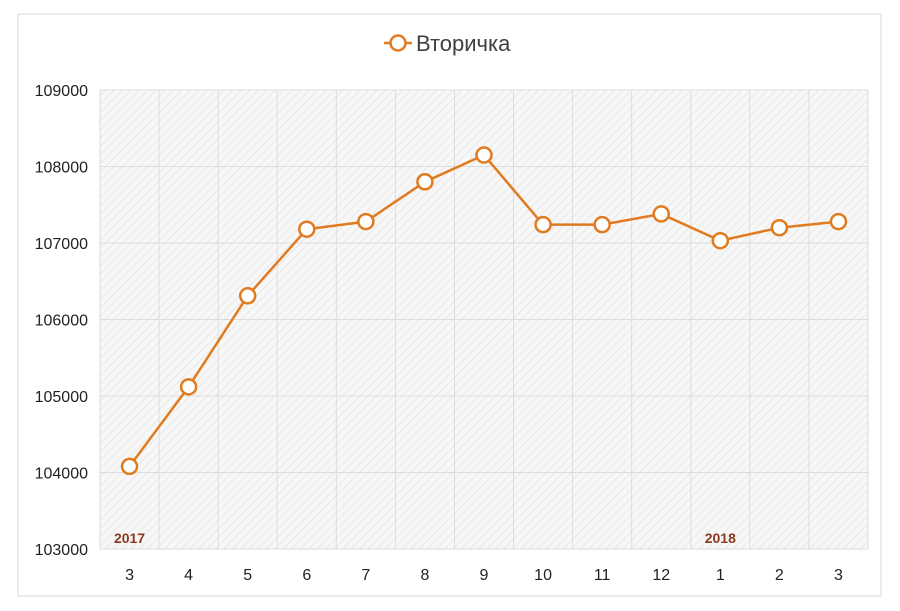 Image resolution: width=900 pixels, height=611 pixels. Describe the element at coordinates (61, 550) in the screenshot. I see `y-tick-label: 103000` at that location.